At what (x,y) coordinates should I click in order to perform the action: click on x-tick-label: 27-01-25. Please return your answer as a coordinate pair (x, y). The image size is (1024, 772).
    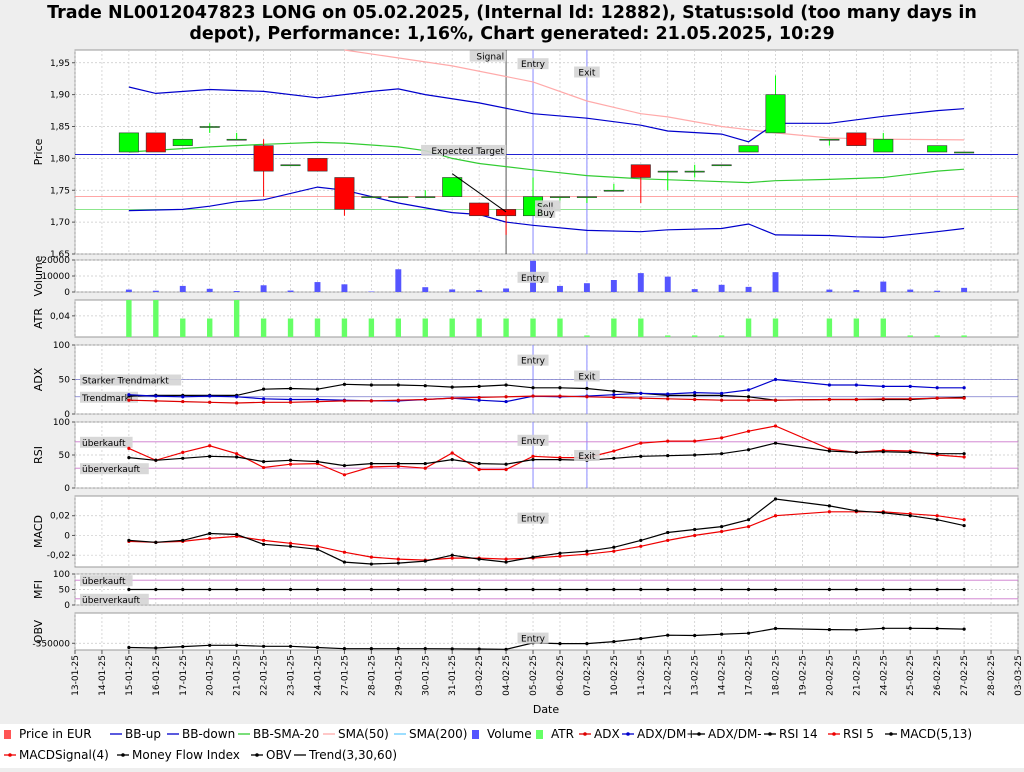
    Looking at the image, I should click on (345, 675).